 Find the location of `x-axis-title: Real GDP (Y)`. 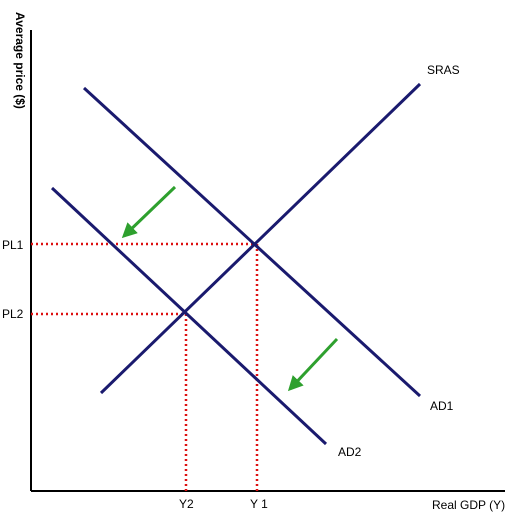

x-axis-title: Real GDP (Y) is located at coordinates (468, 505).